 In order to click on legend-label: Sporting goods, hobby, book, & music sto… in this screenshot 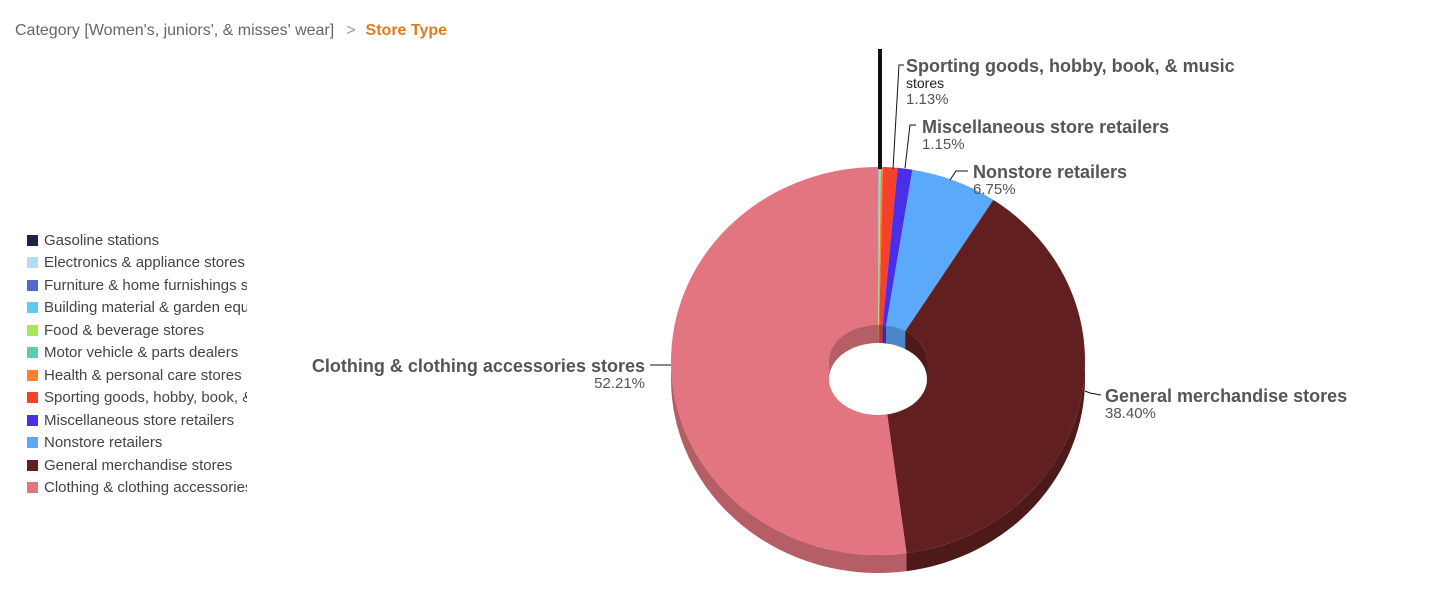, I will do `click(145, 398)`.